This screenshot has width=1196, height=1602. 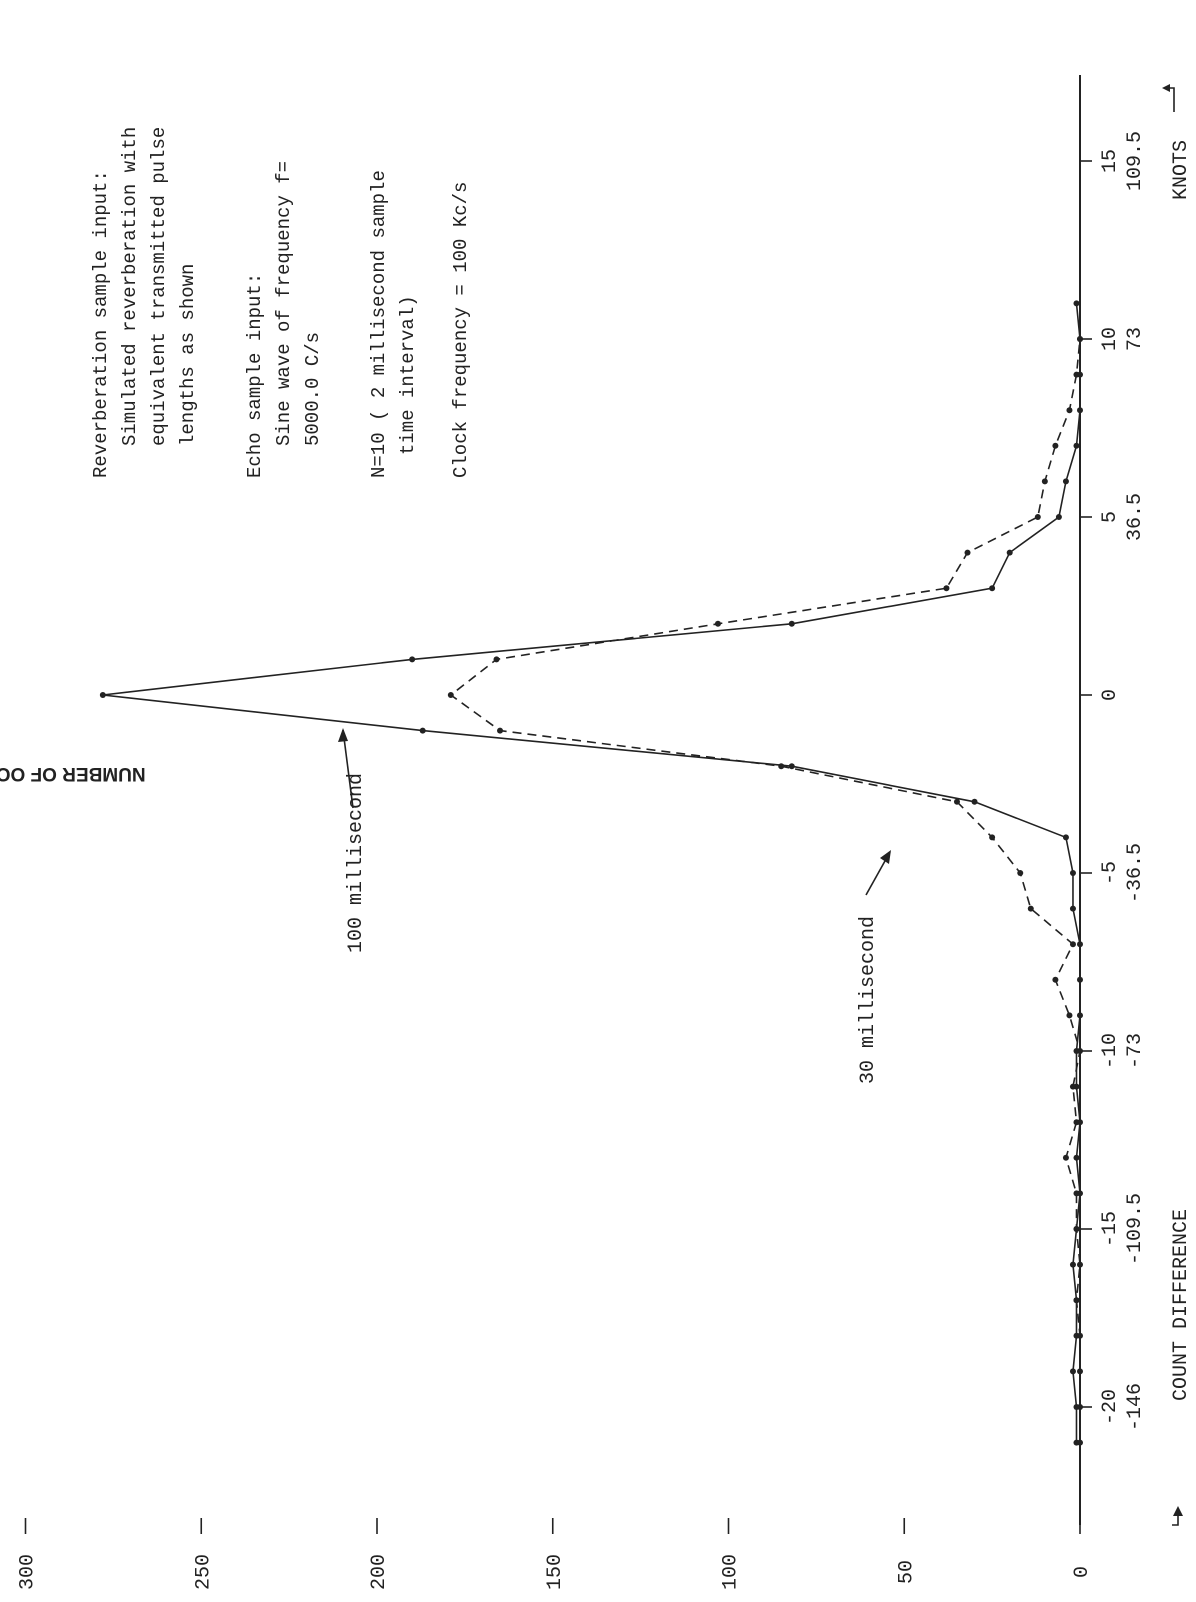 What do you see at coordinates (1110, 695) in the screenshot?
I see `x-tick-label: 0` at bounding box center [1110, 695].